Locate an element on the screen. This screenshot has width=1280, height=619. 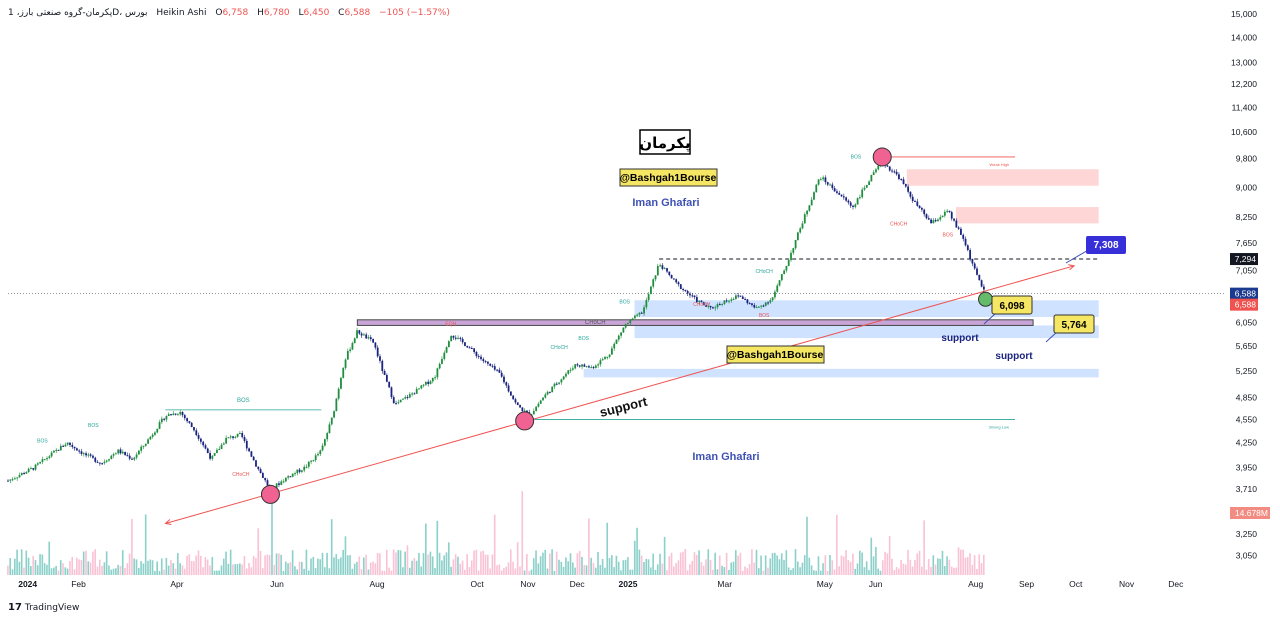
x-tick-label-14: Oct is located at coordinates (1076, 584).